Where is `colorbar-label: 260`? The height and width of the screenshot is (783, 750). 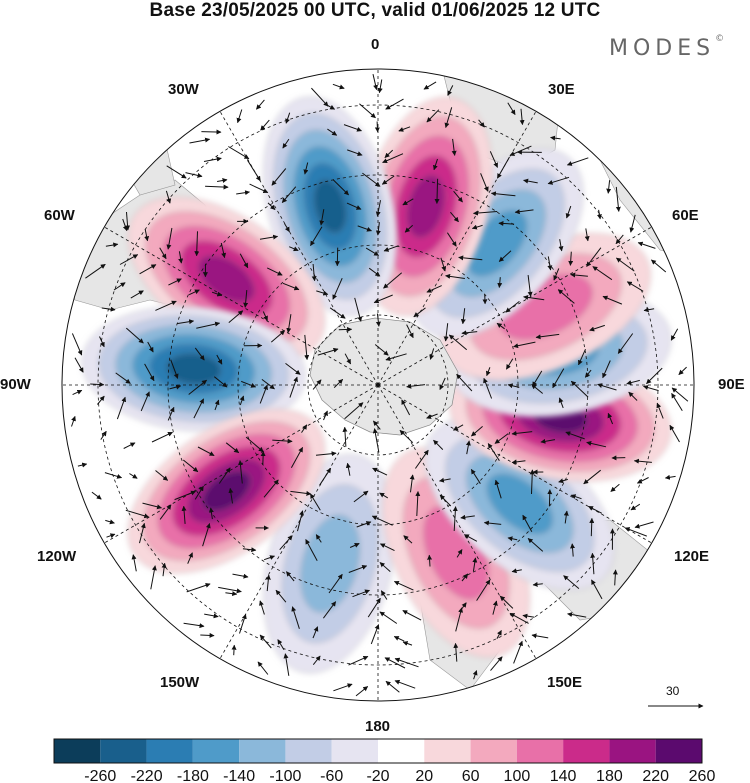
colorbar-label: 260 is located at coordinates (702, 775).